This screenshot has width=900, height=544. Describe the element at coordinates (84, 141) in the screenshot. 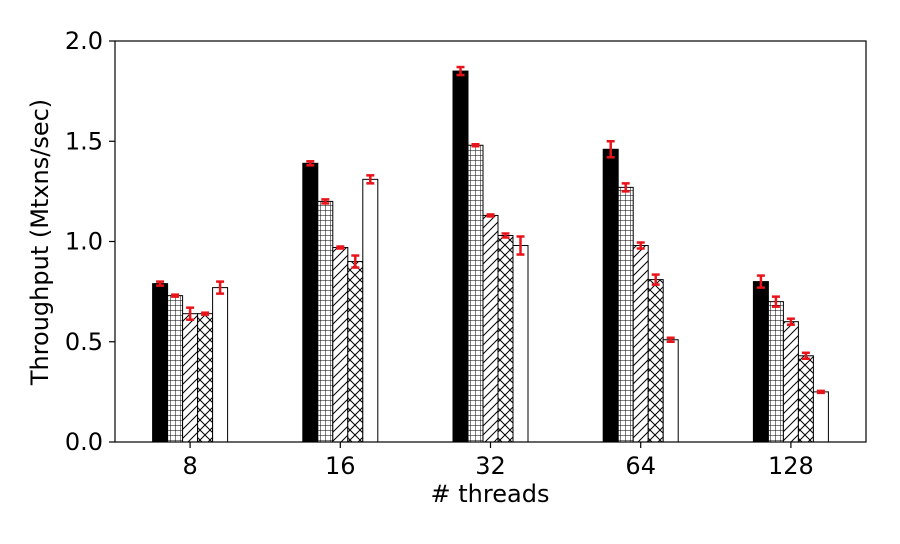

I see `y-tick-label-1.5: 1.5` at that location.